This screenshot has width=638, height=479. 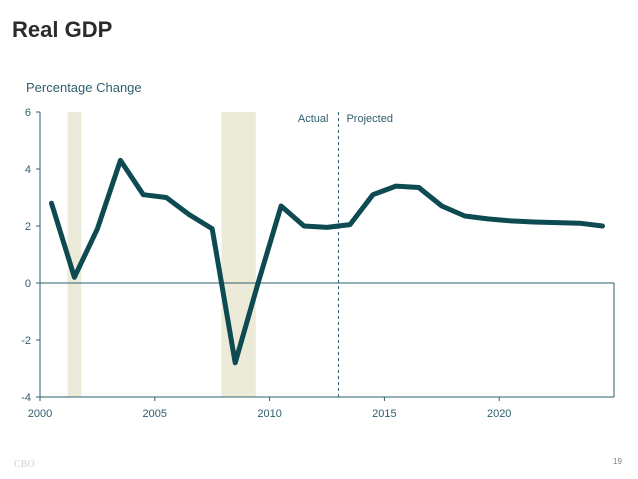 What do you see at coordinates (28, 170) in the screenshot?
I see `y-tick-label: 4` at bounding box center [28, 170].